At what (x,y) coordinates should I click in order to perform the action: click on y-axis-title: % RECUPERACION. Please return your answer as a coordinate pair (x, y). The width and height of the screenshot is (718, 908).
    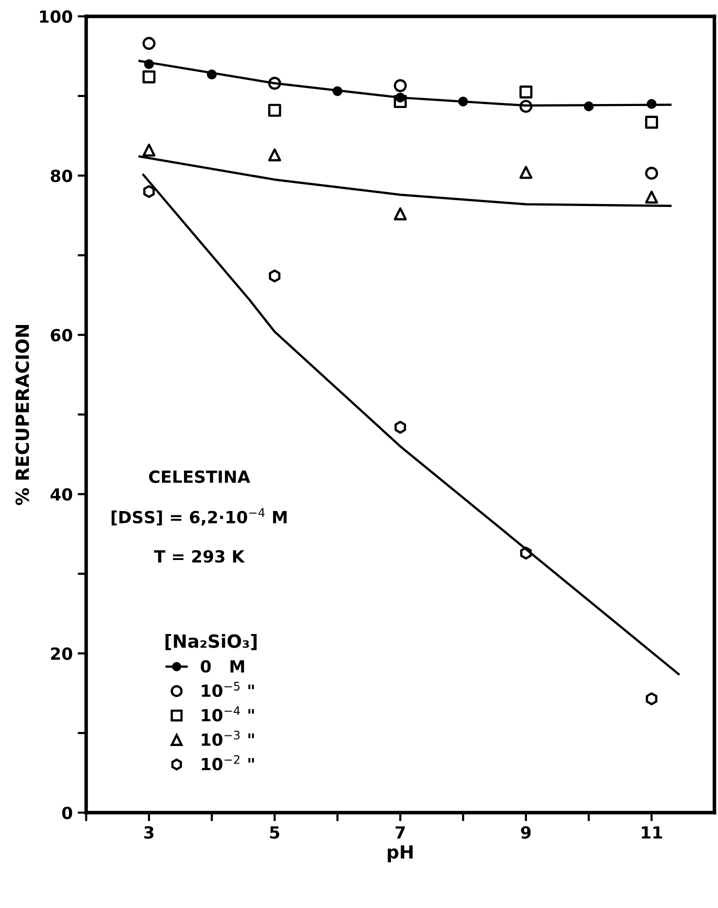
    Looking at the image, I should click on (22, 415).